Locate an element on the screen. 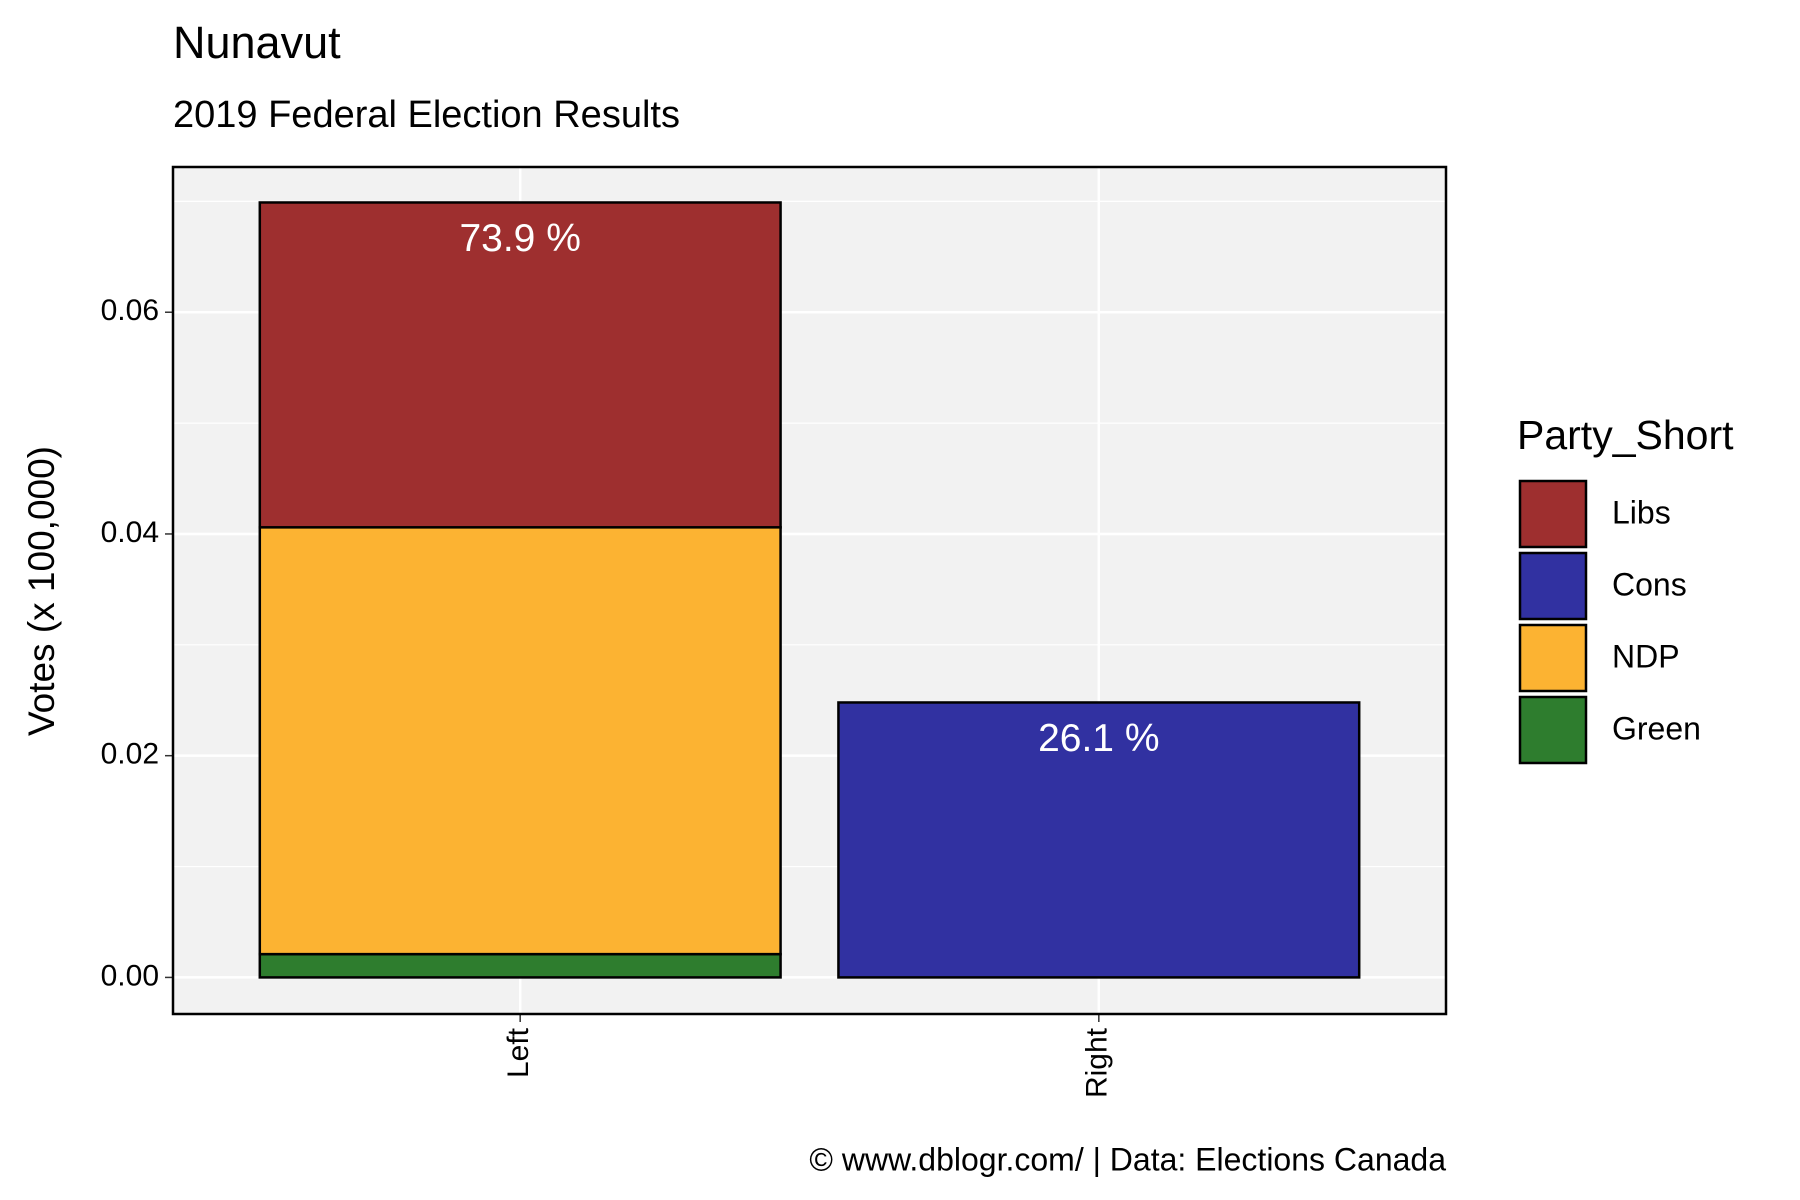 This screenshot has width=1800, height=1200. y-tick-label: 0.04 is located at coordinates (130, 532).